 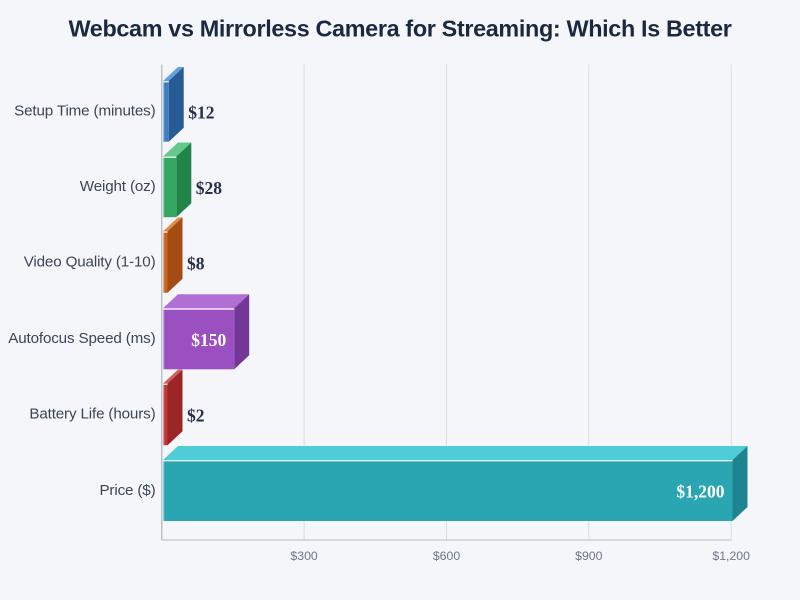 I want to click on svg-text: $28, so click(x=209, y=188).